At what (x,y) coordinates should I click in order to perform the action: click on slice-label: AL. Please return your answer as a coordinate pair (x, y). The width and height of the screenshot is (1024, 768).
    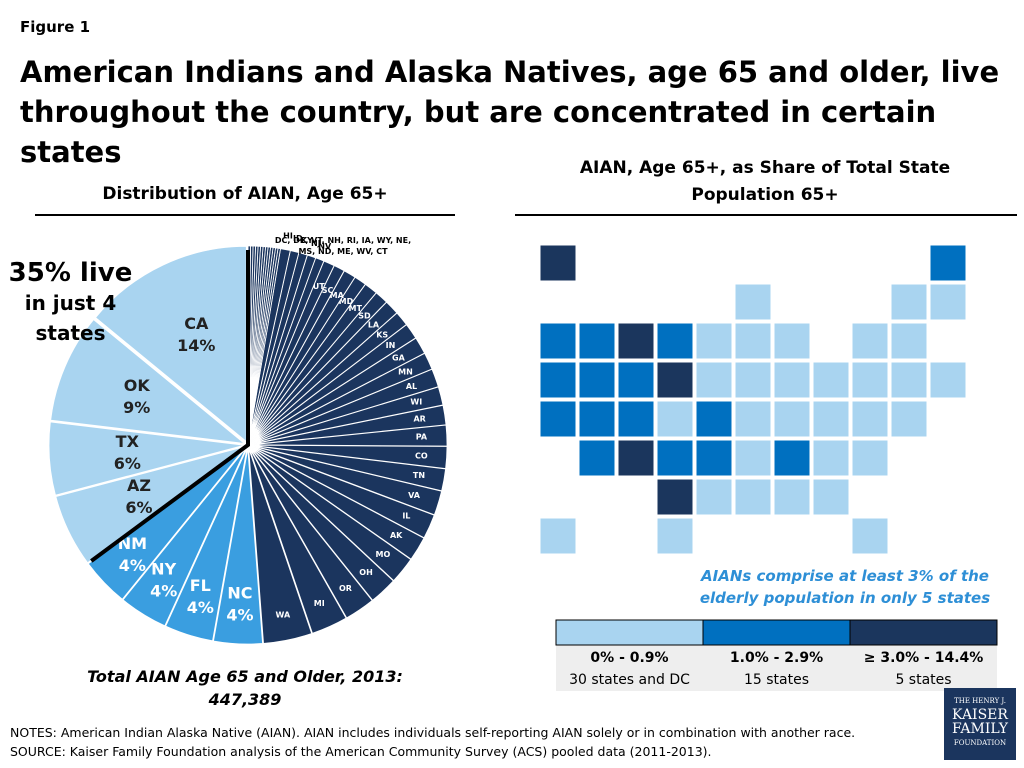
    Looking at the image, I should click on (411, 386).